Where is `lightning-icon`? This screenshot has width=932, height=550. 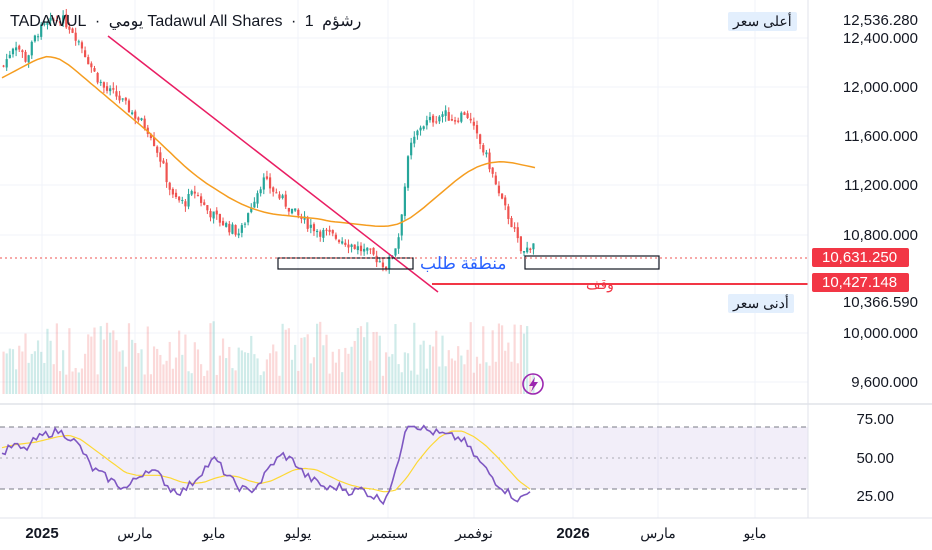
lightning-icon is located at coordinates (533, 384).